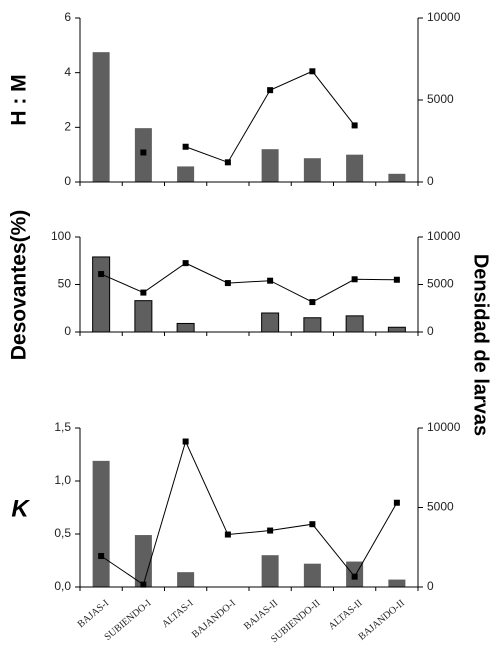 Image resolution: width=500 pixels, height=659 pixels. What do you see at coordinates (261, 615) in the screenshot?
I see `x-tick-label: BAJAS-II` at bounding box center [261, 615].